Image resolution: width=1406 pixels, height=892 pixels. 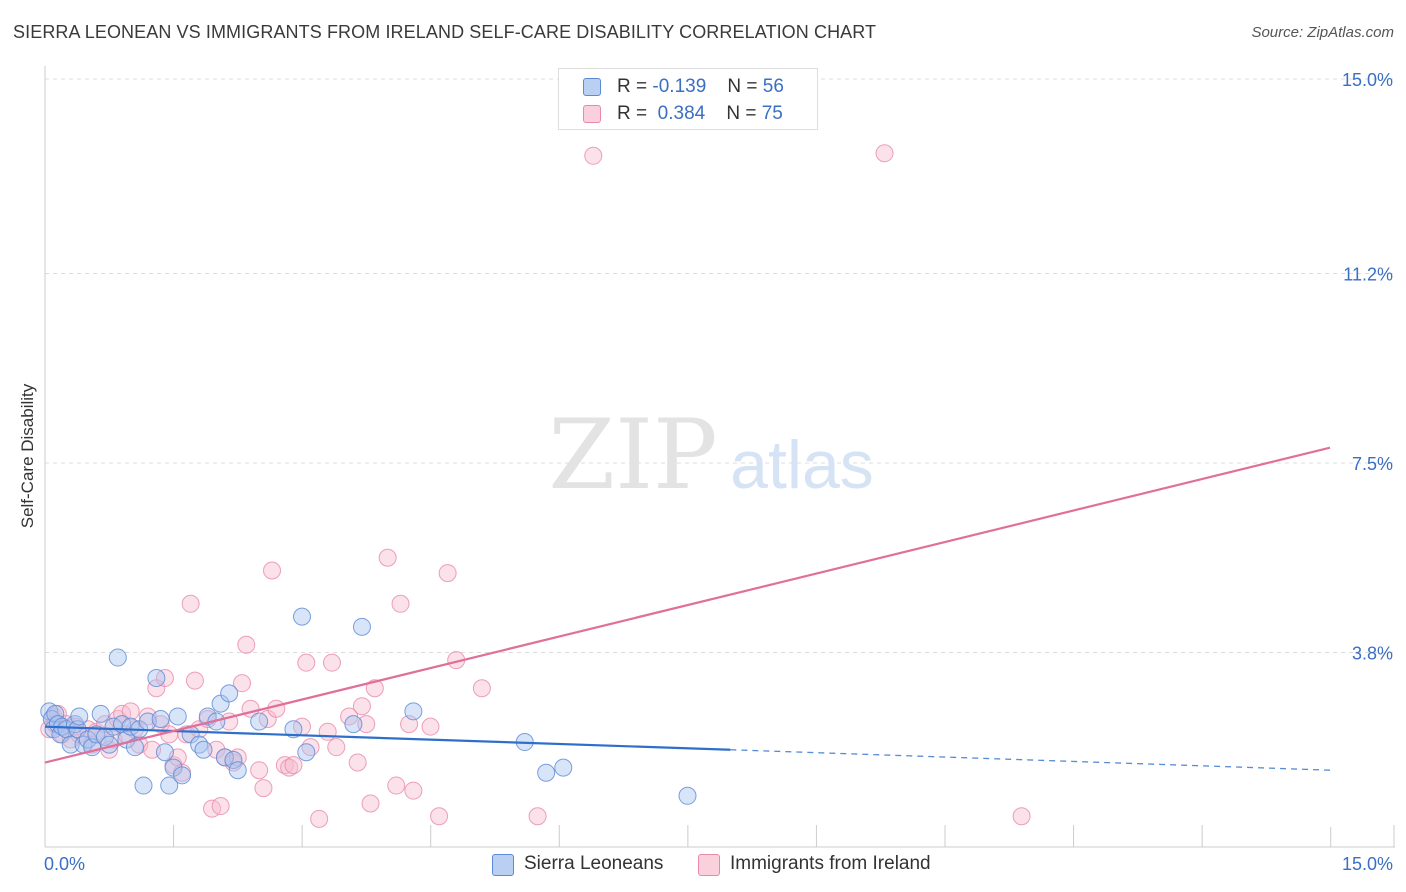 I want to click on legend-label-immigrants-from-ireland: Immigrants from Ireland, so click(x=830, y=863).